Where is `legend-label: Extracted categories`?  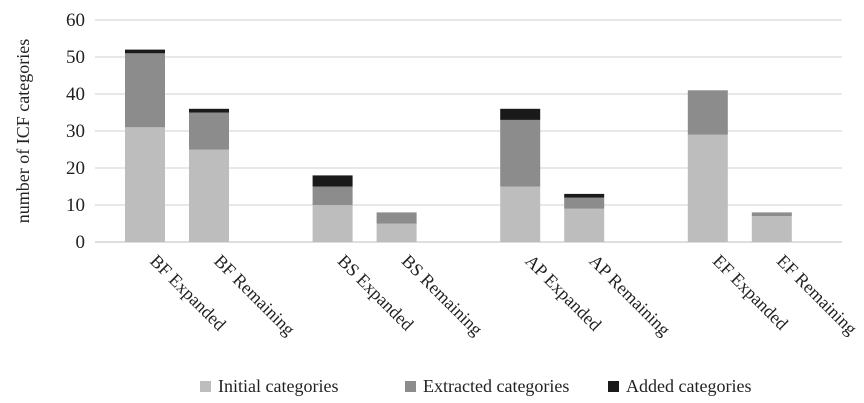
legend-label: Extracted categories is located at coordinates (496, 386).